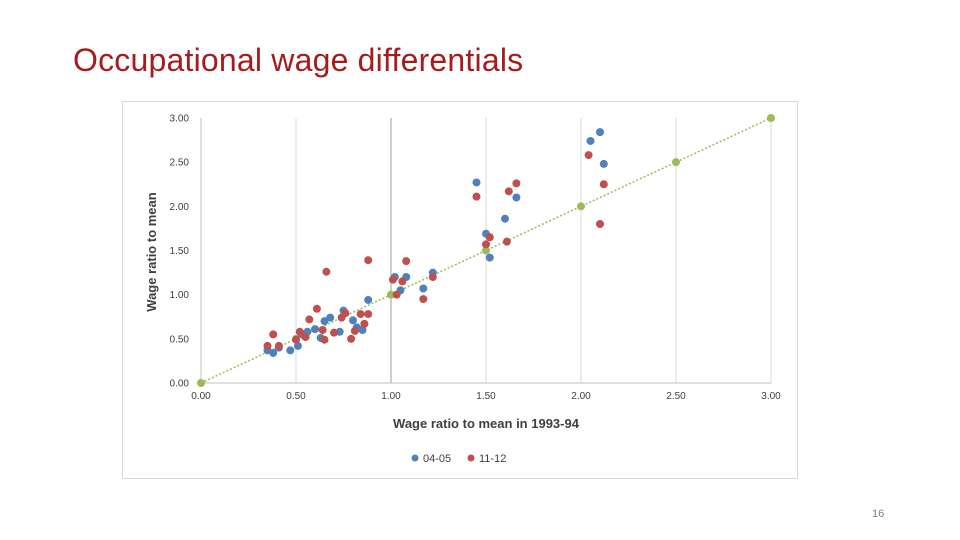 The width and height of the screenshot is (960, 540). What do you see at coordinates (771, 396) in the screenshot?
I see `x-tick-label: 3.00` at bounding box center [771, 396].